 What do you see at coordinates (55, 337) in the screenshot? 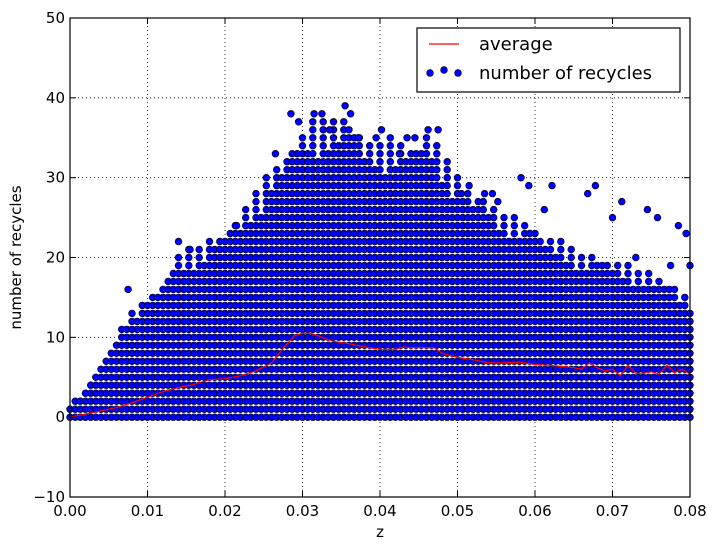
I see `y-tick-label: 10` at bounding box center [55, 337].